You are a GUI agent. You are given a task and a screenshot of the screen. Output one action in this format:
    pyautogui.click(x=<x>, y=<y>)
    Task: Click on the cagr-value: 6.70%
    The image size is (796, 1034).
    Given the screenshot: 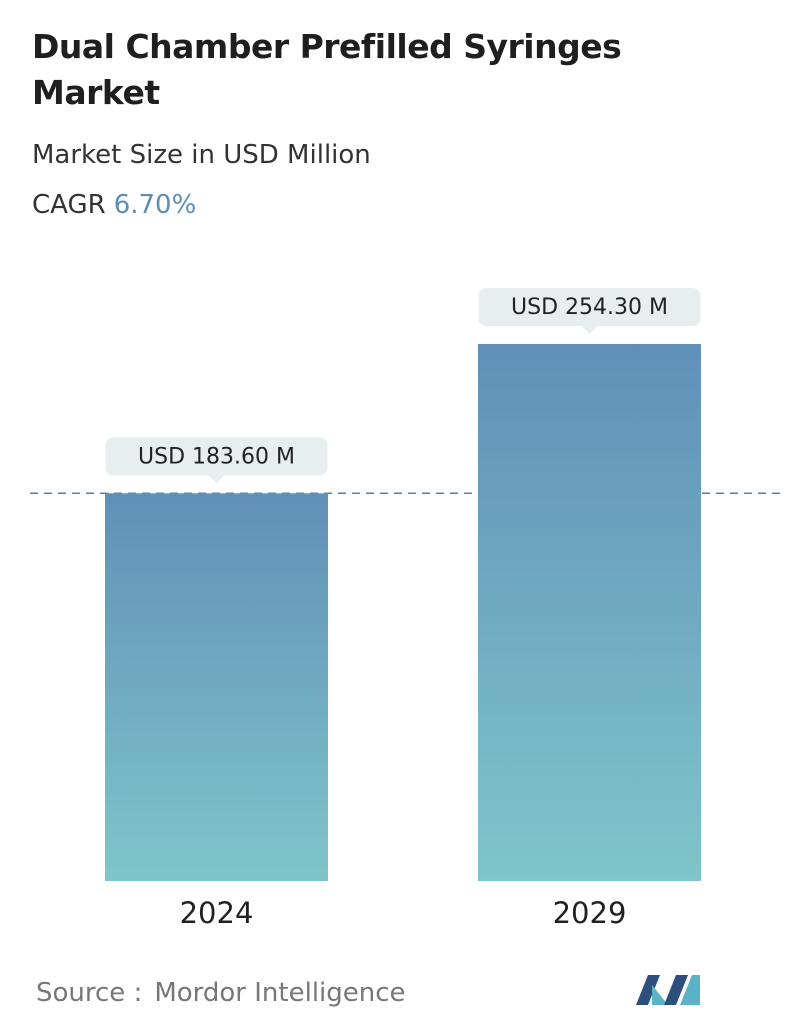 What is the action you would take?
    pyautogui.click(x=155, y=205)
    